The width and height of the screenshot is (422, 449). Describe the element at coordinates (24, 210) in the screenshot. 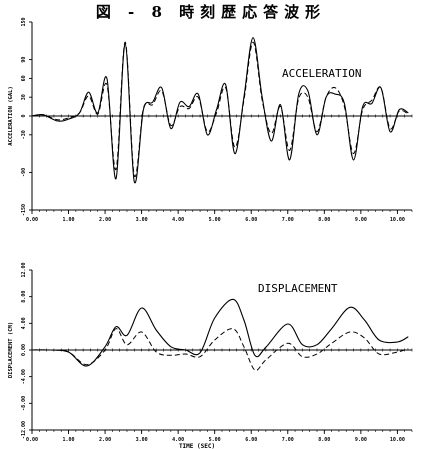

I see `chart1-y-tick-label: -150` at that location.